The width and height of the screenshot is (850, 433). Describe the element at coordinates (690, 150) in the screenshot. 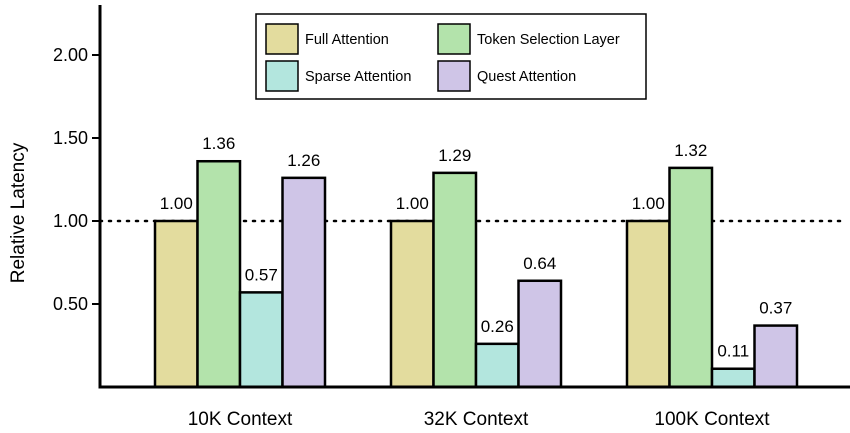

I see `value-label: 1.32` at that location.